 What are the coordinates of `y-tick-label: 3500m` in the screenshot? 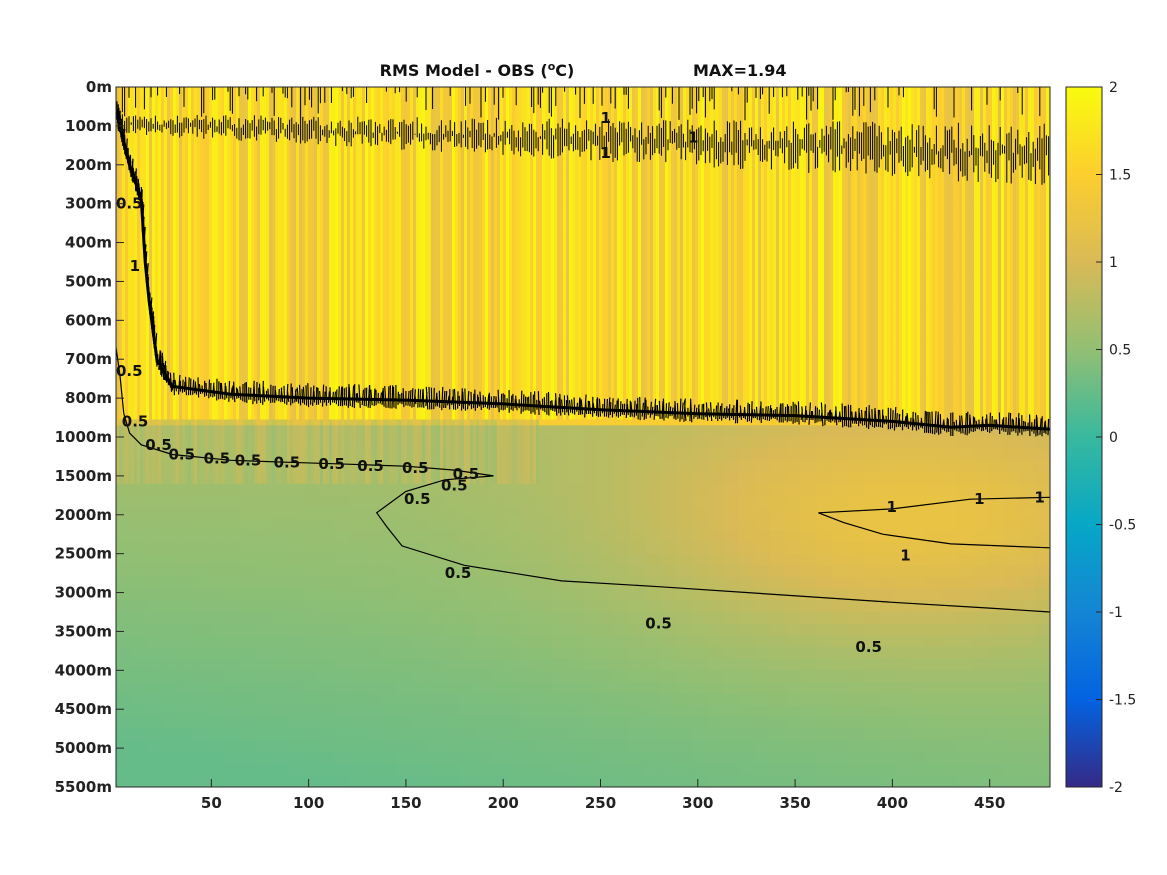 It's located at (83, 631).